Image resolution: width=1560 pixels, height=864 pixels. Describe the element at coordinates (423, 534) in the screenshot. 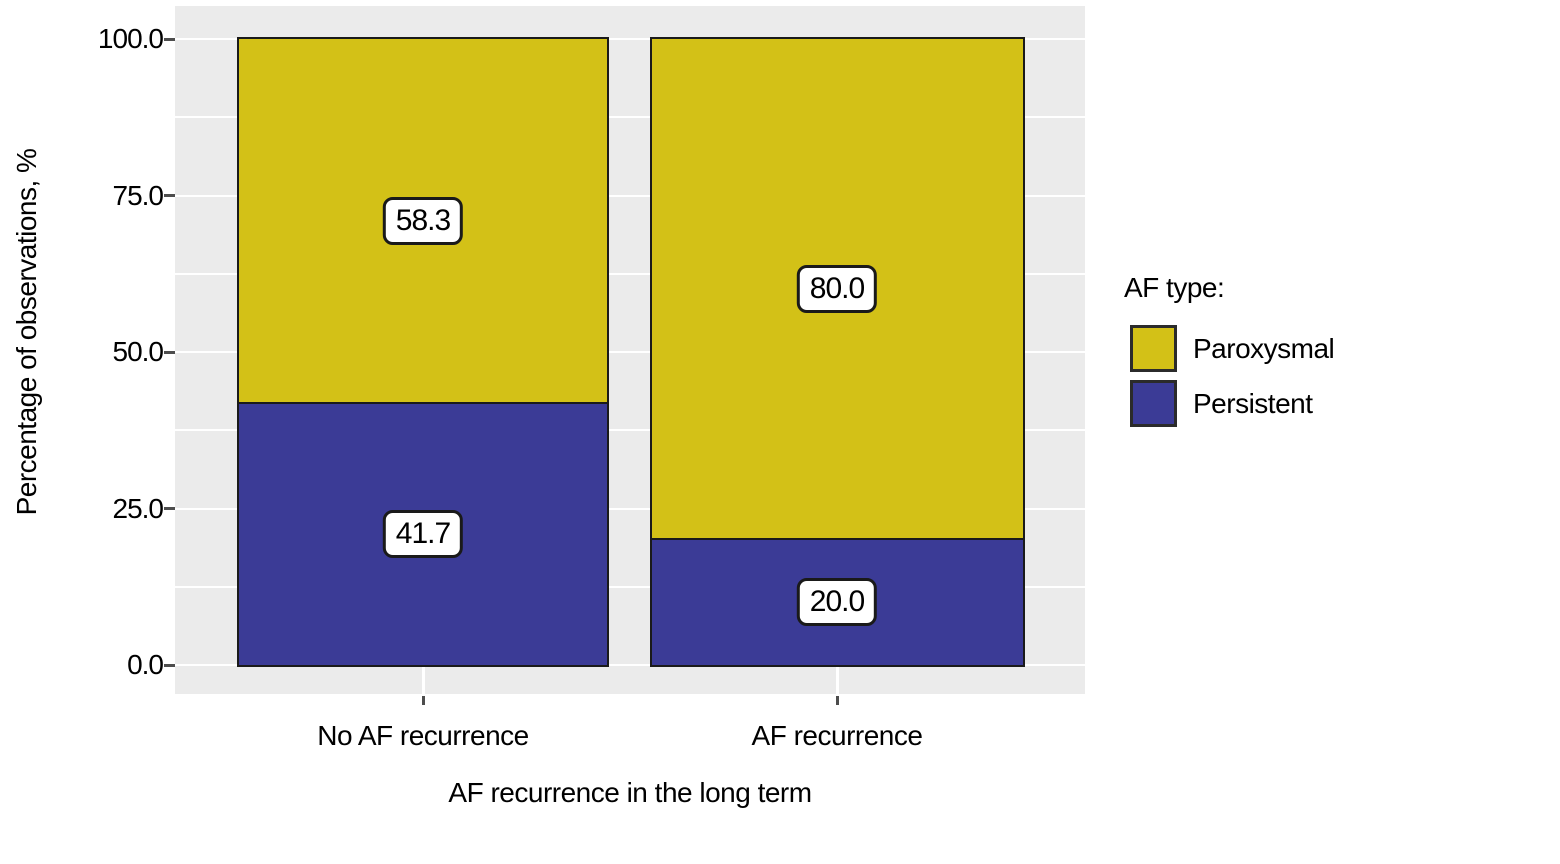

I see `value-label-persistent: 41.7` at that location.